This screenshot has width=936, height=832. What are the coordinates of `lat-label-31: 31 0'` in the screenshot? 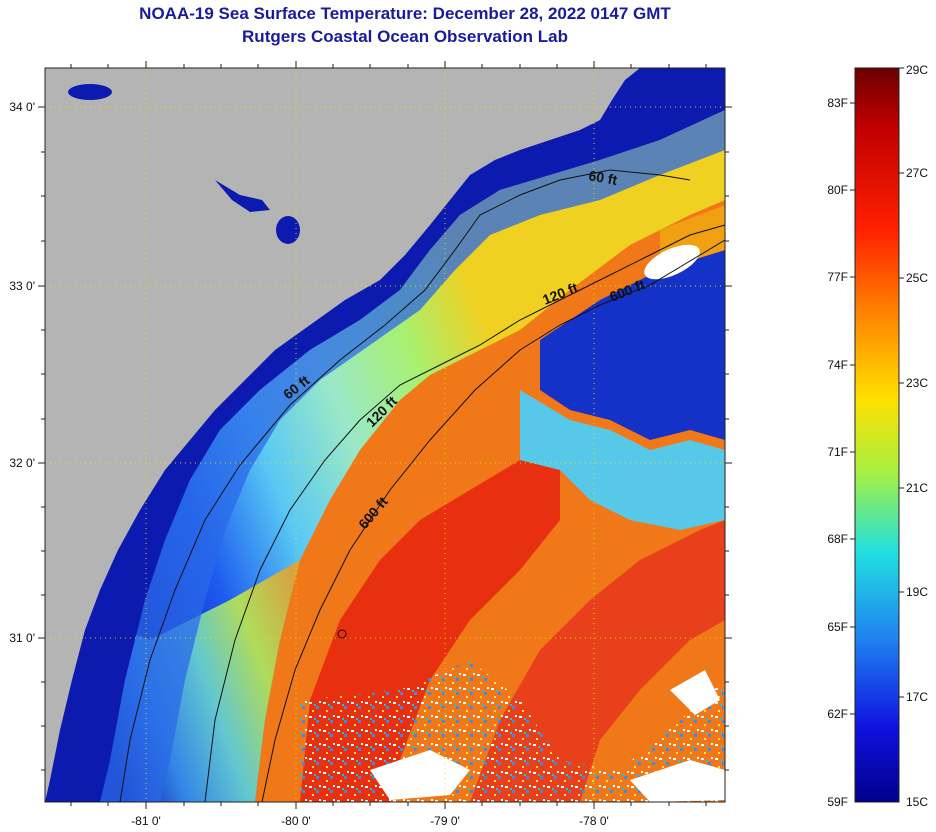 It's located at (22, 638).